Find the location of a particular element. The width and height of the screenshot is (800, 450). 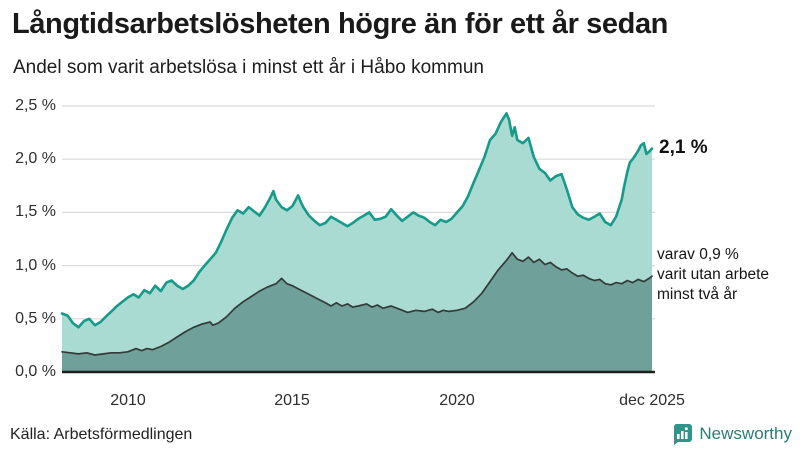

x-axis-tick-label: 2020 is located at coordinates (457, 400).